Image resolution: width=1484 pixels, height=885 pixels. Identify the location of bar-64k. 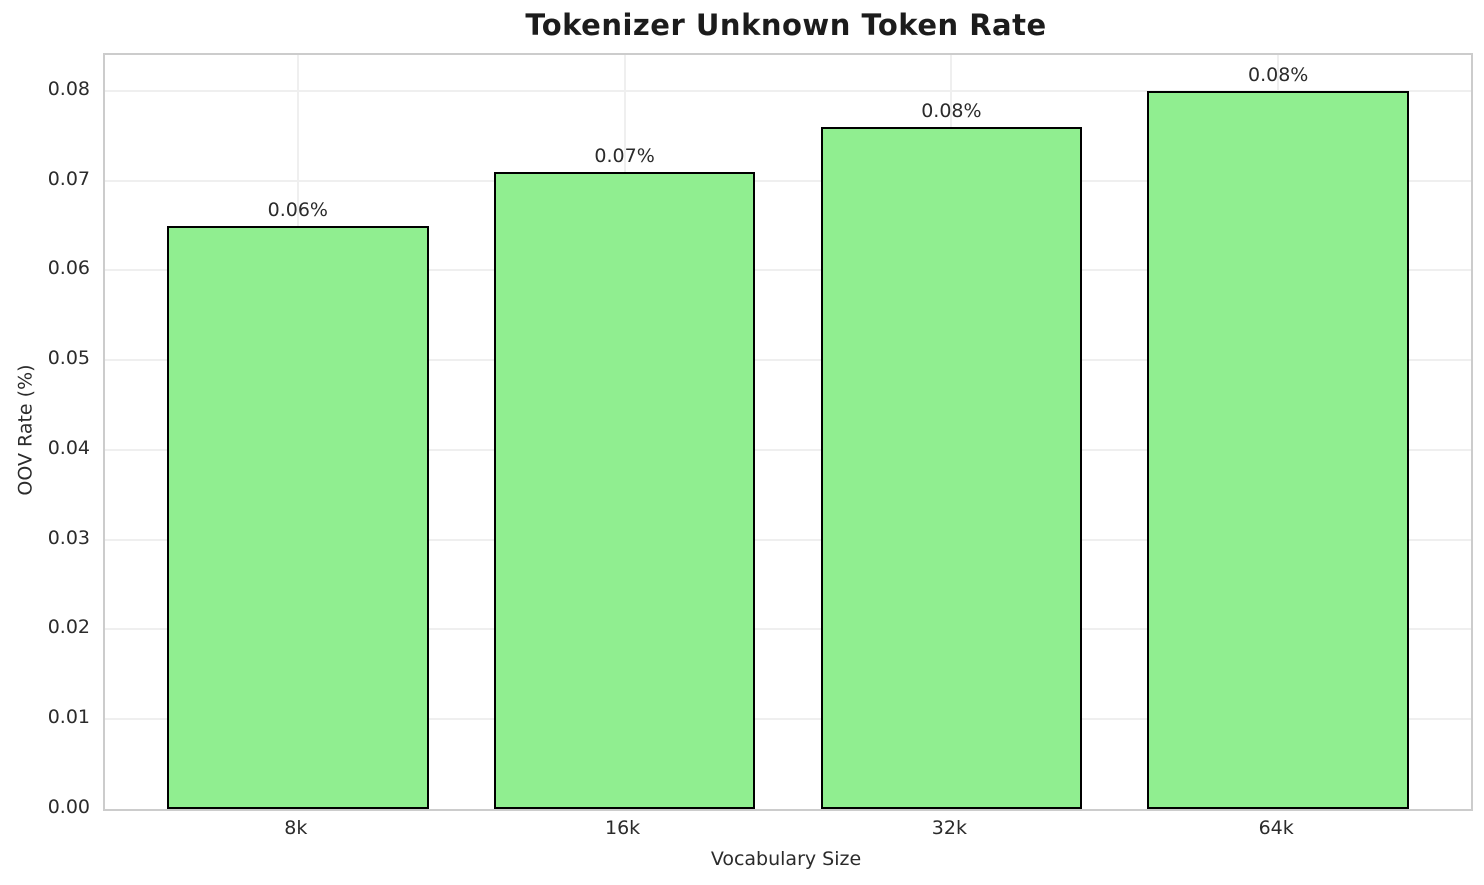
(1278, 449).